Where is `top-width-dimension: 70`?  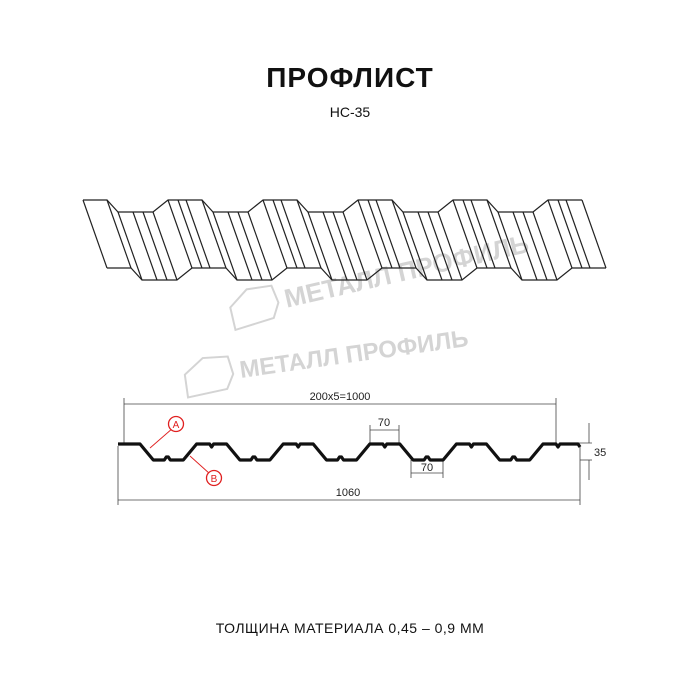 top-width-dimension: 70 is located at coordinates (384, 423).